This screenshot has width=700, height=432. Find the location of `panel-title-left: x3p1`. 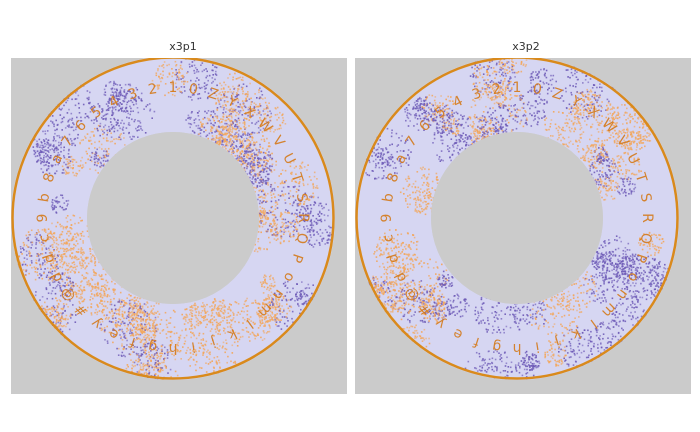

panel-title-left: x3p1 is located at coordinates (183, 46).